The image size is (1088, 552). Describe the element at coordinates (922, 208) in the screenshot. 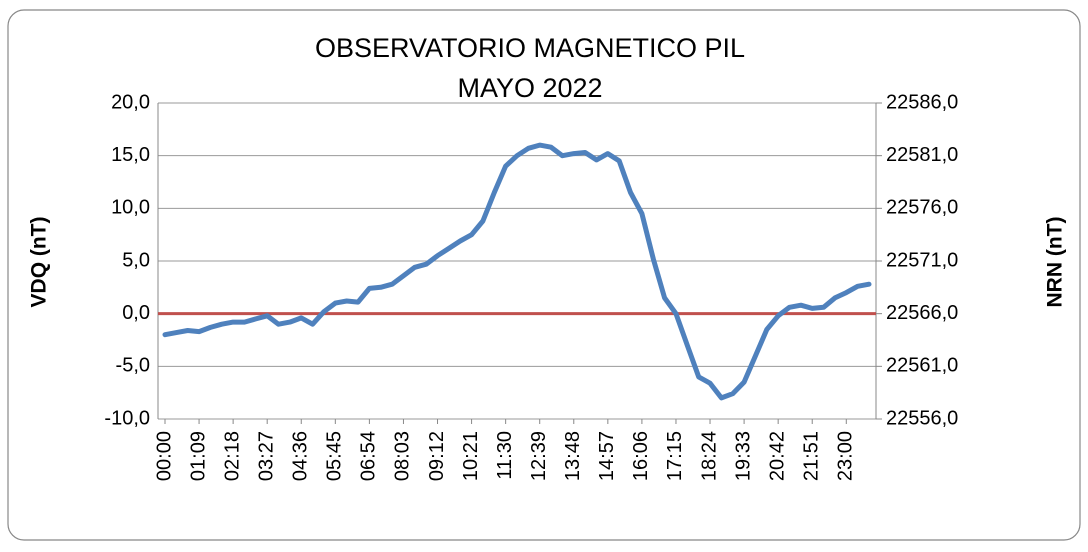

I see `y2-tick-label: 22576,0` at that location.